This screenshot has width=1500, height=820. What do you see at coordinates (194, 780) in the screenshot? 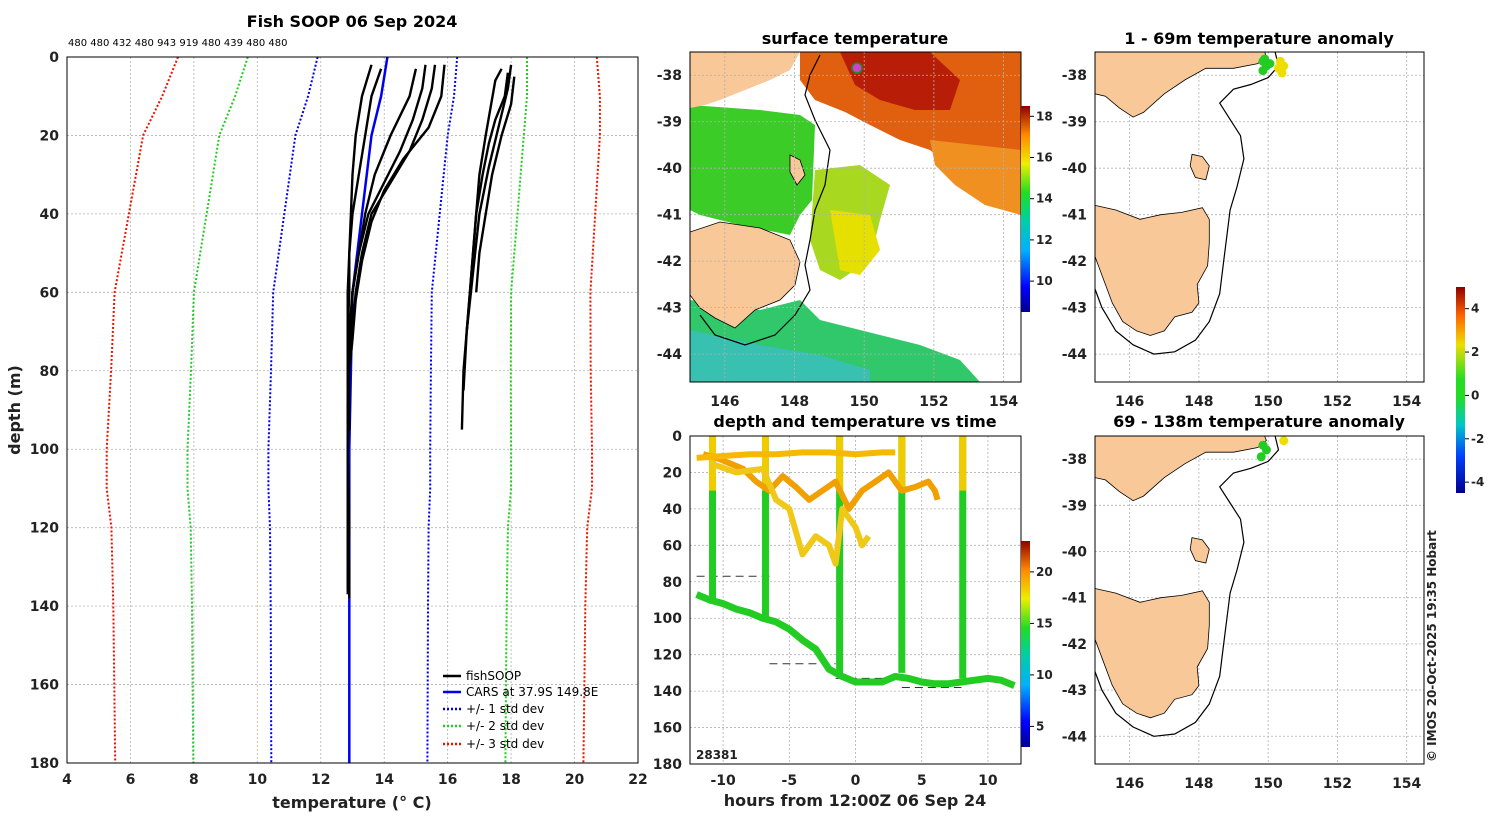
I see `profile-xtick-label: 8` at bounding box center [194, 780].